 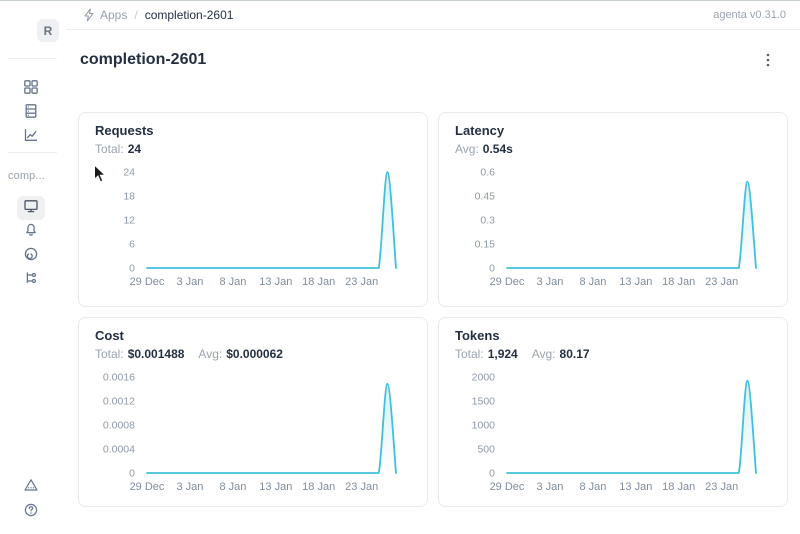 What do you see at coordinates (189, 15) in the screenshot?
I see `breadcrumb-current: completion-2601` at bounding box center [189, 15].